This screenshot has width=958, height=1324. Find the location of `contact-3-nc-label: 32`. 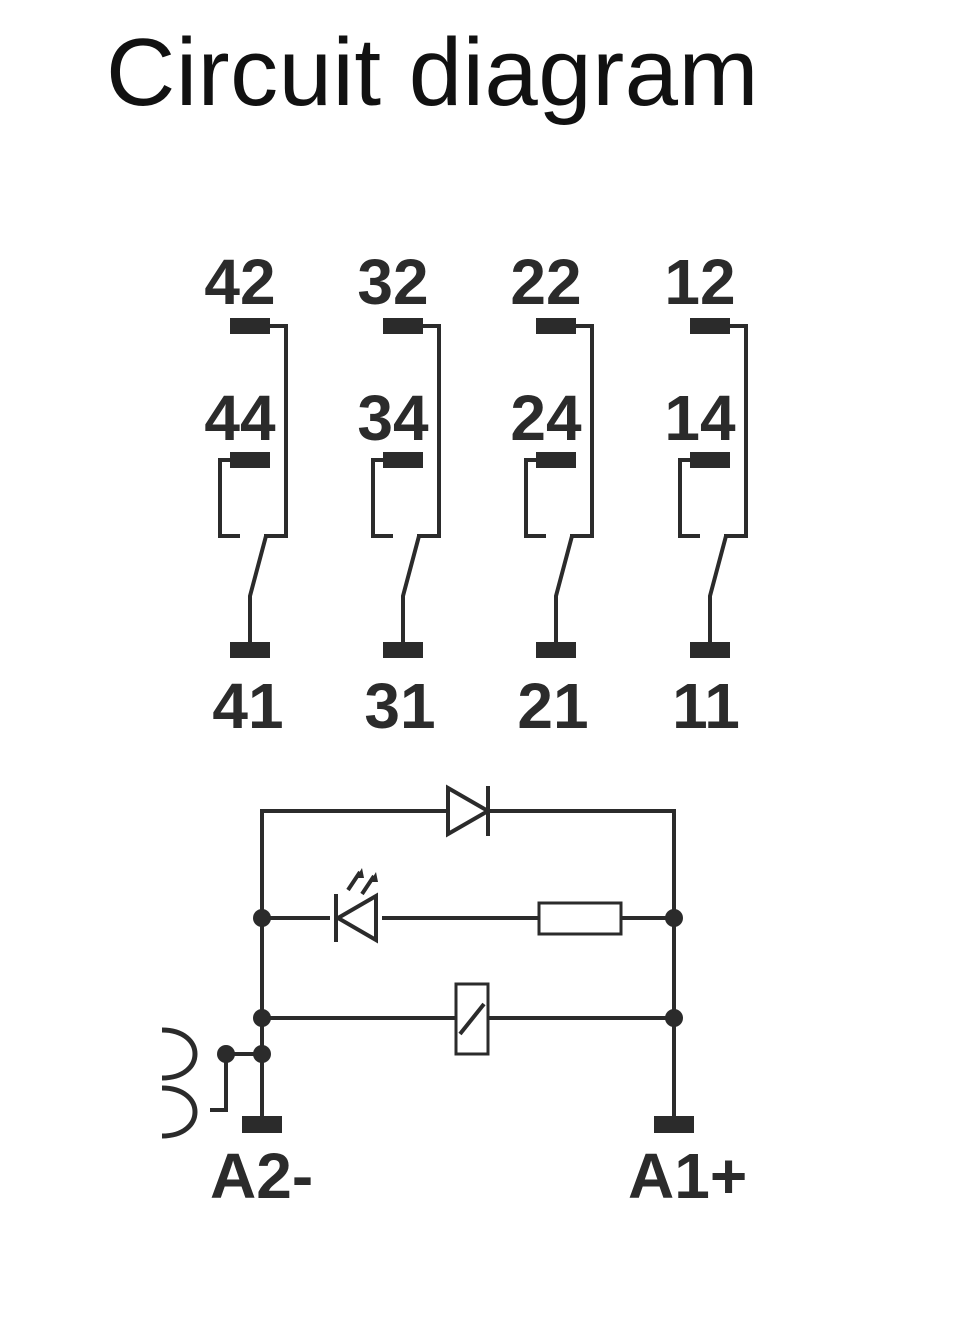

contact-3-nc-label: 32 is located at coordinates (392, 282).